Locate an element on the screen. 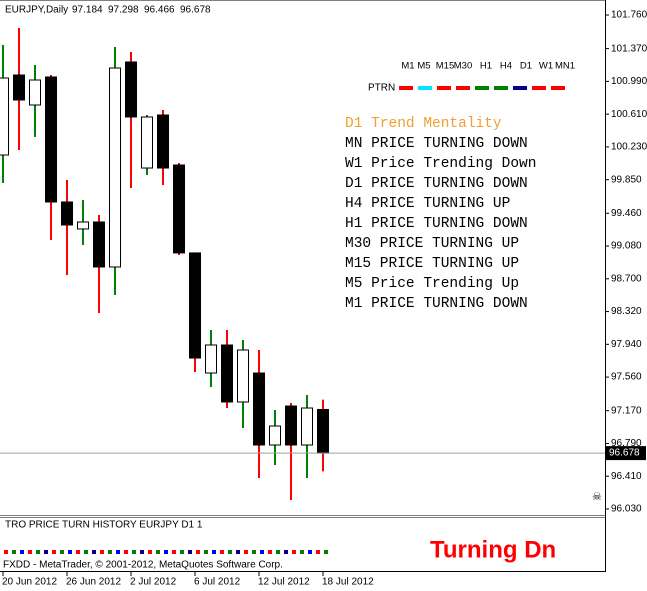 This screenshot has width=647, height=591. indicator-title: TRO PRICE TURN HISTORY EURJPY D1 1 is located at coordinates (104, 525).